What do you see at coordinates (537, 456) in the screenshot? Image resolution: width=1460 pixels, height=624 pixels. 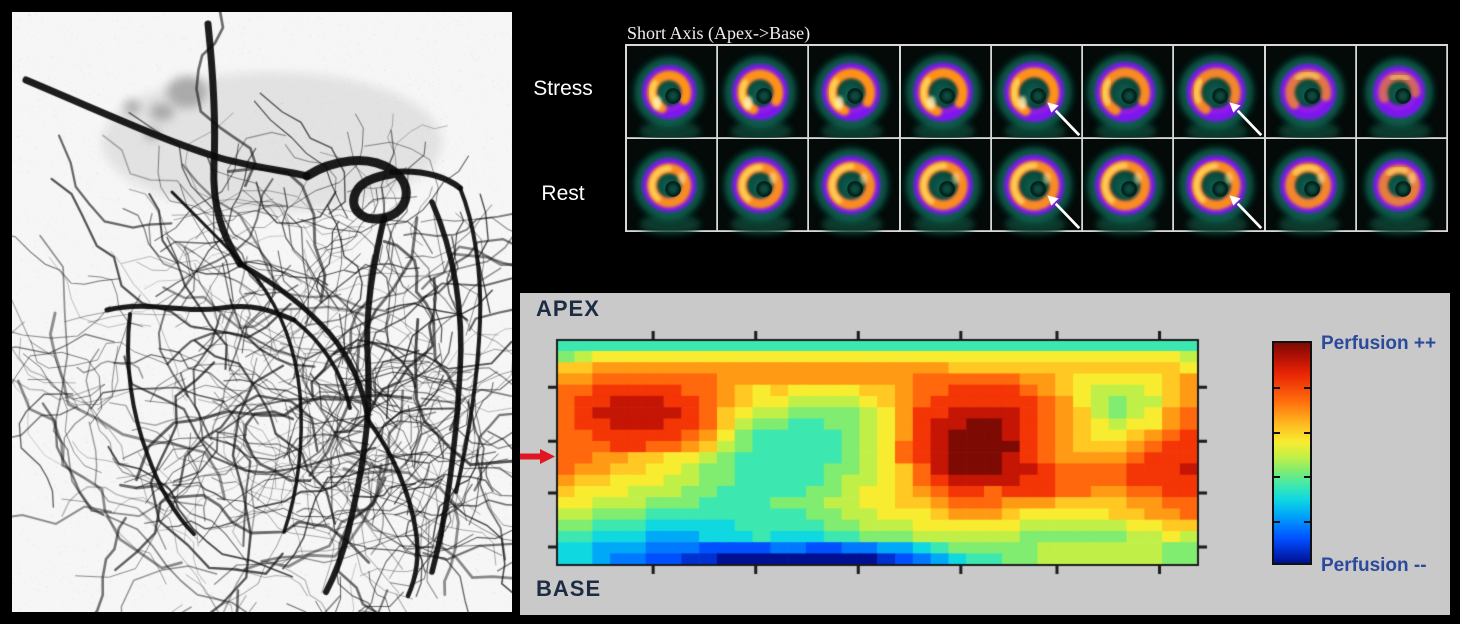 I see `red-pointer-arrow-icon` at bounding box center [537, 456].